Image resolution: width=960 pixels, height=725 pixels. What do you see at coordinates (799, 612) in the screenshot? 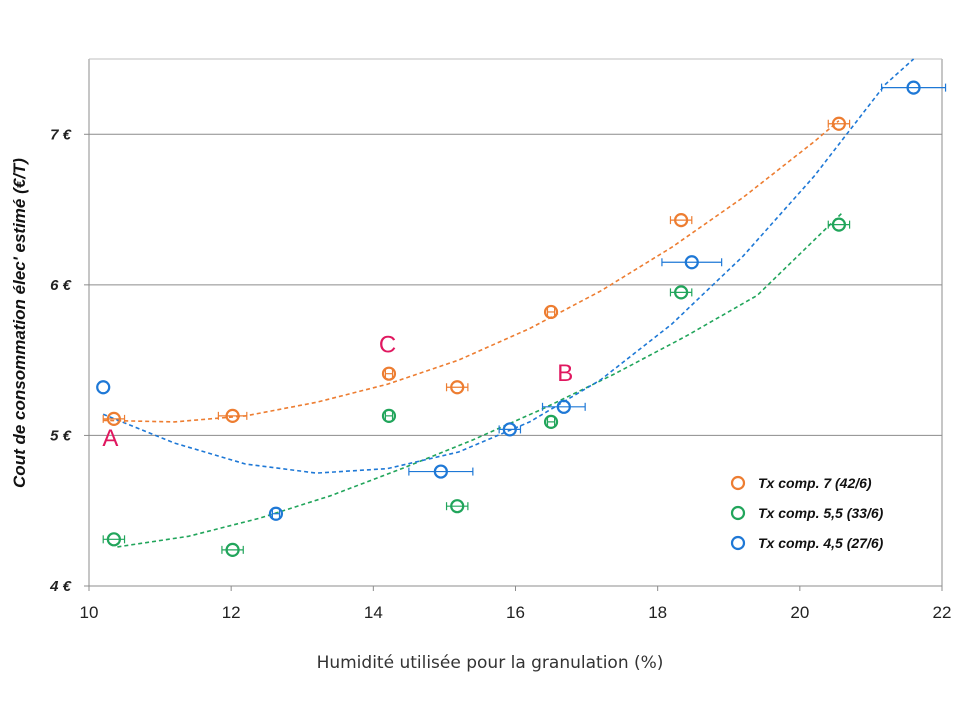
I see `x-tick-label: 20` at bounding box center [799, 612].